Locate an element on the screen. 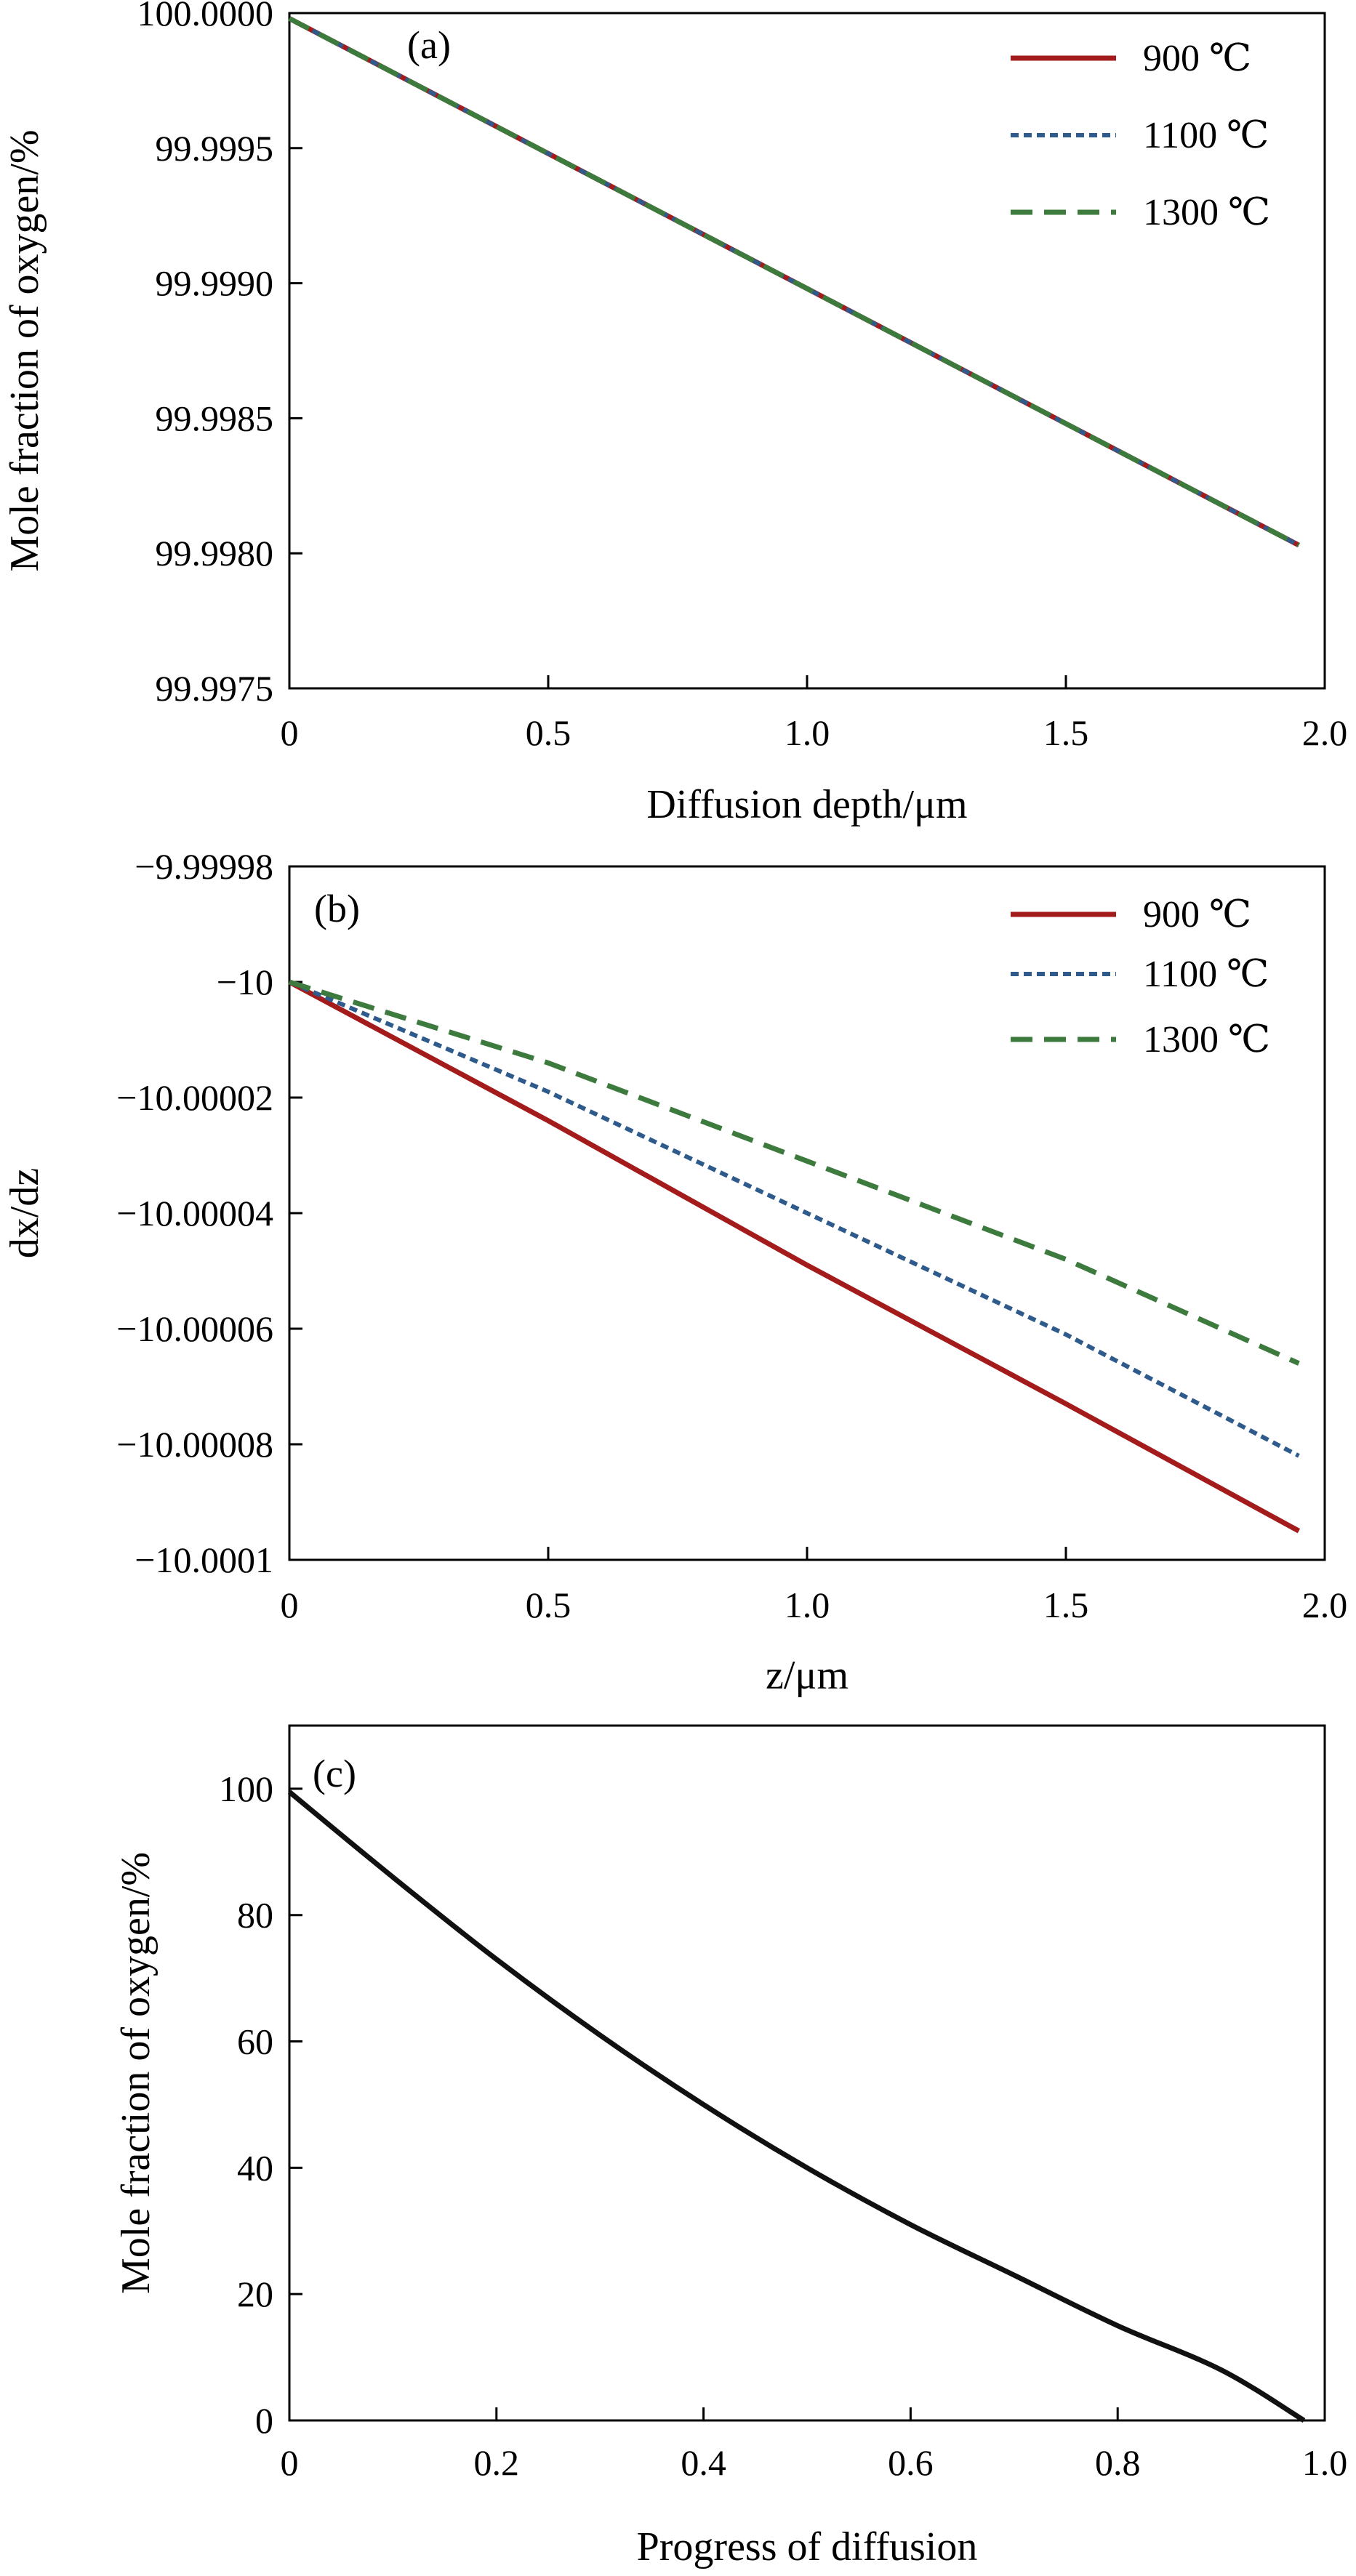 The width and height of the screenshot is (1356, 2576). x-tick-label: 0.4 is located at coordinates (703, 2462).